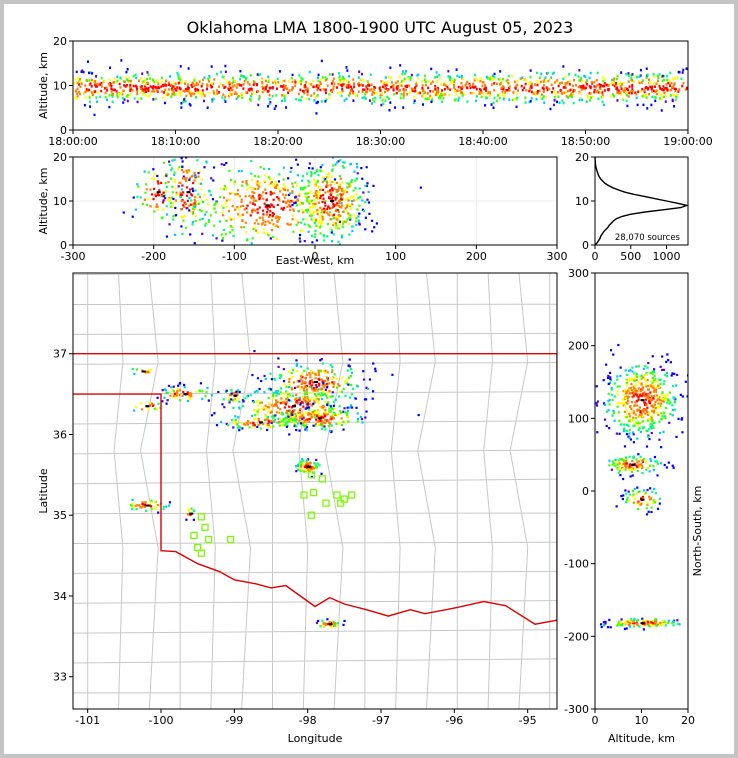 Image resolution: width=738 pixels, height=758 pixels. Describe the element at coordinates (315, 260) in the screenshot. I see `x-axis-label: East-West, km` at that location.